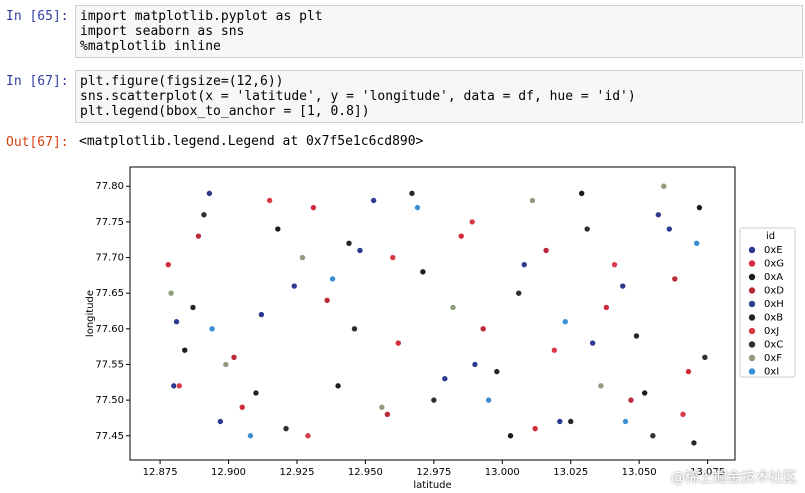 This screenshot has height=493, width=805. I want to click on x-tick-label: 13.025, so click(570, 472).